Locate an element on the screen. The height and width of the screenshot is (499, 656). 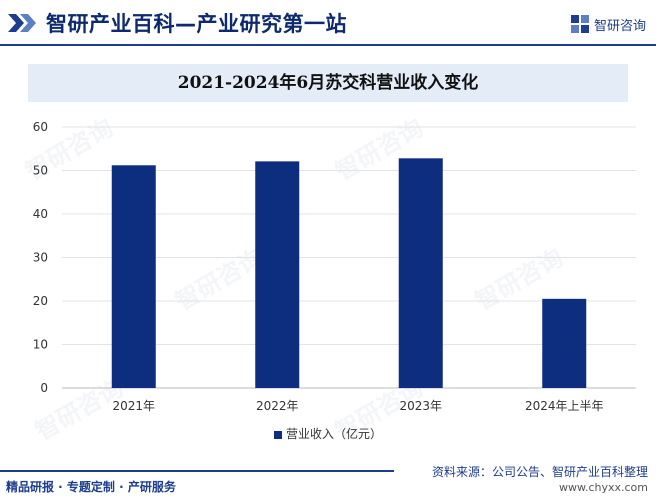
brand-logo-icon is located at coordinates (579, 24).